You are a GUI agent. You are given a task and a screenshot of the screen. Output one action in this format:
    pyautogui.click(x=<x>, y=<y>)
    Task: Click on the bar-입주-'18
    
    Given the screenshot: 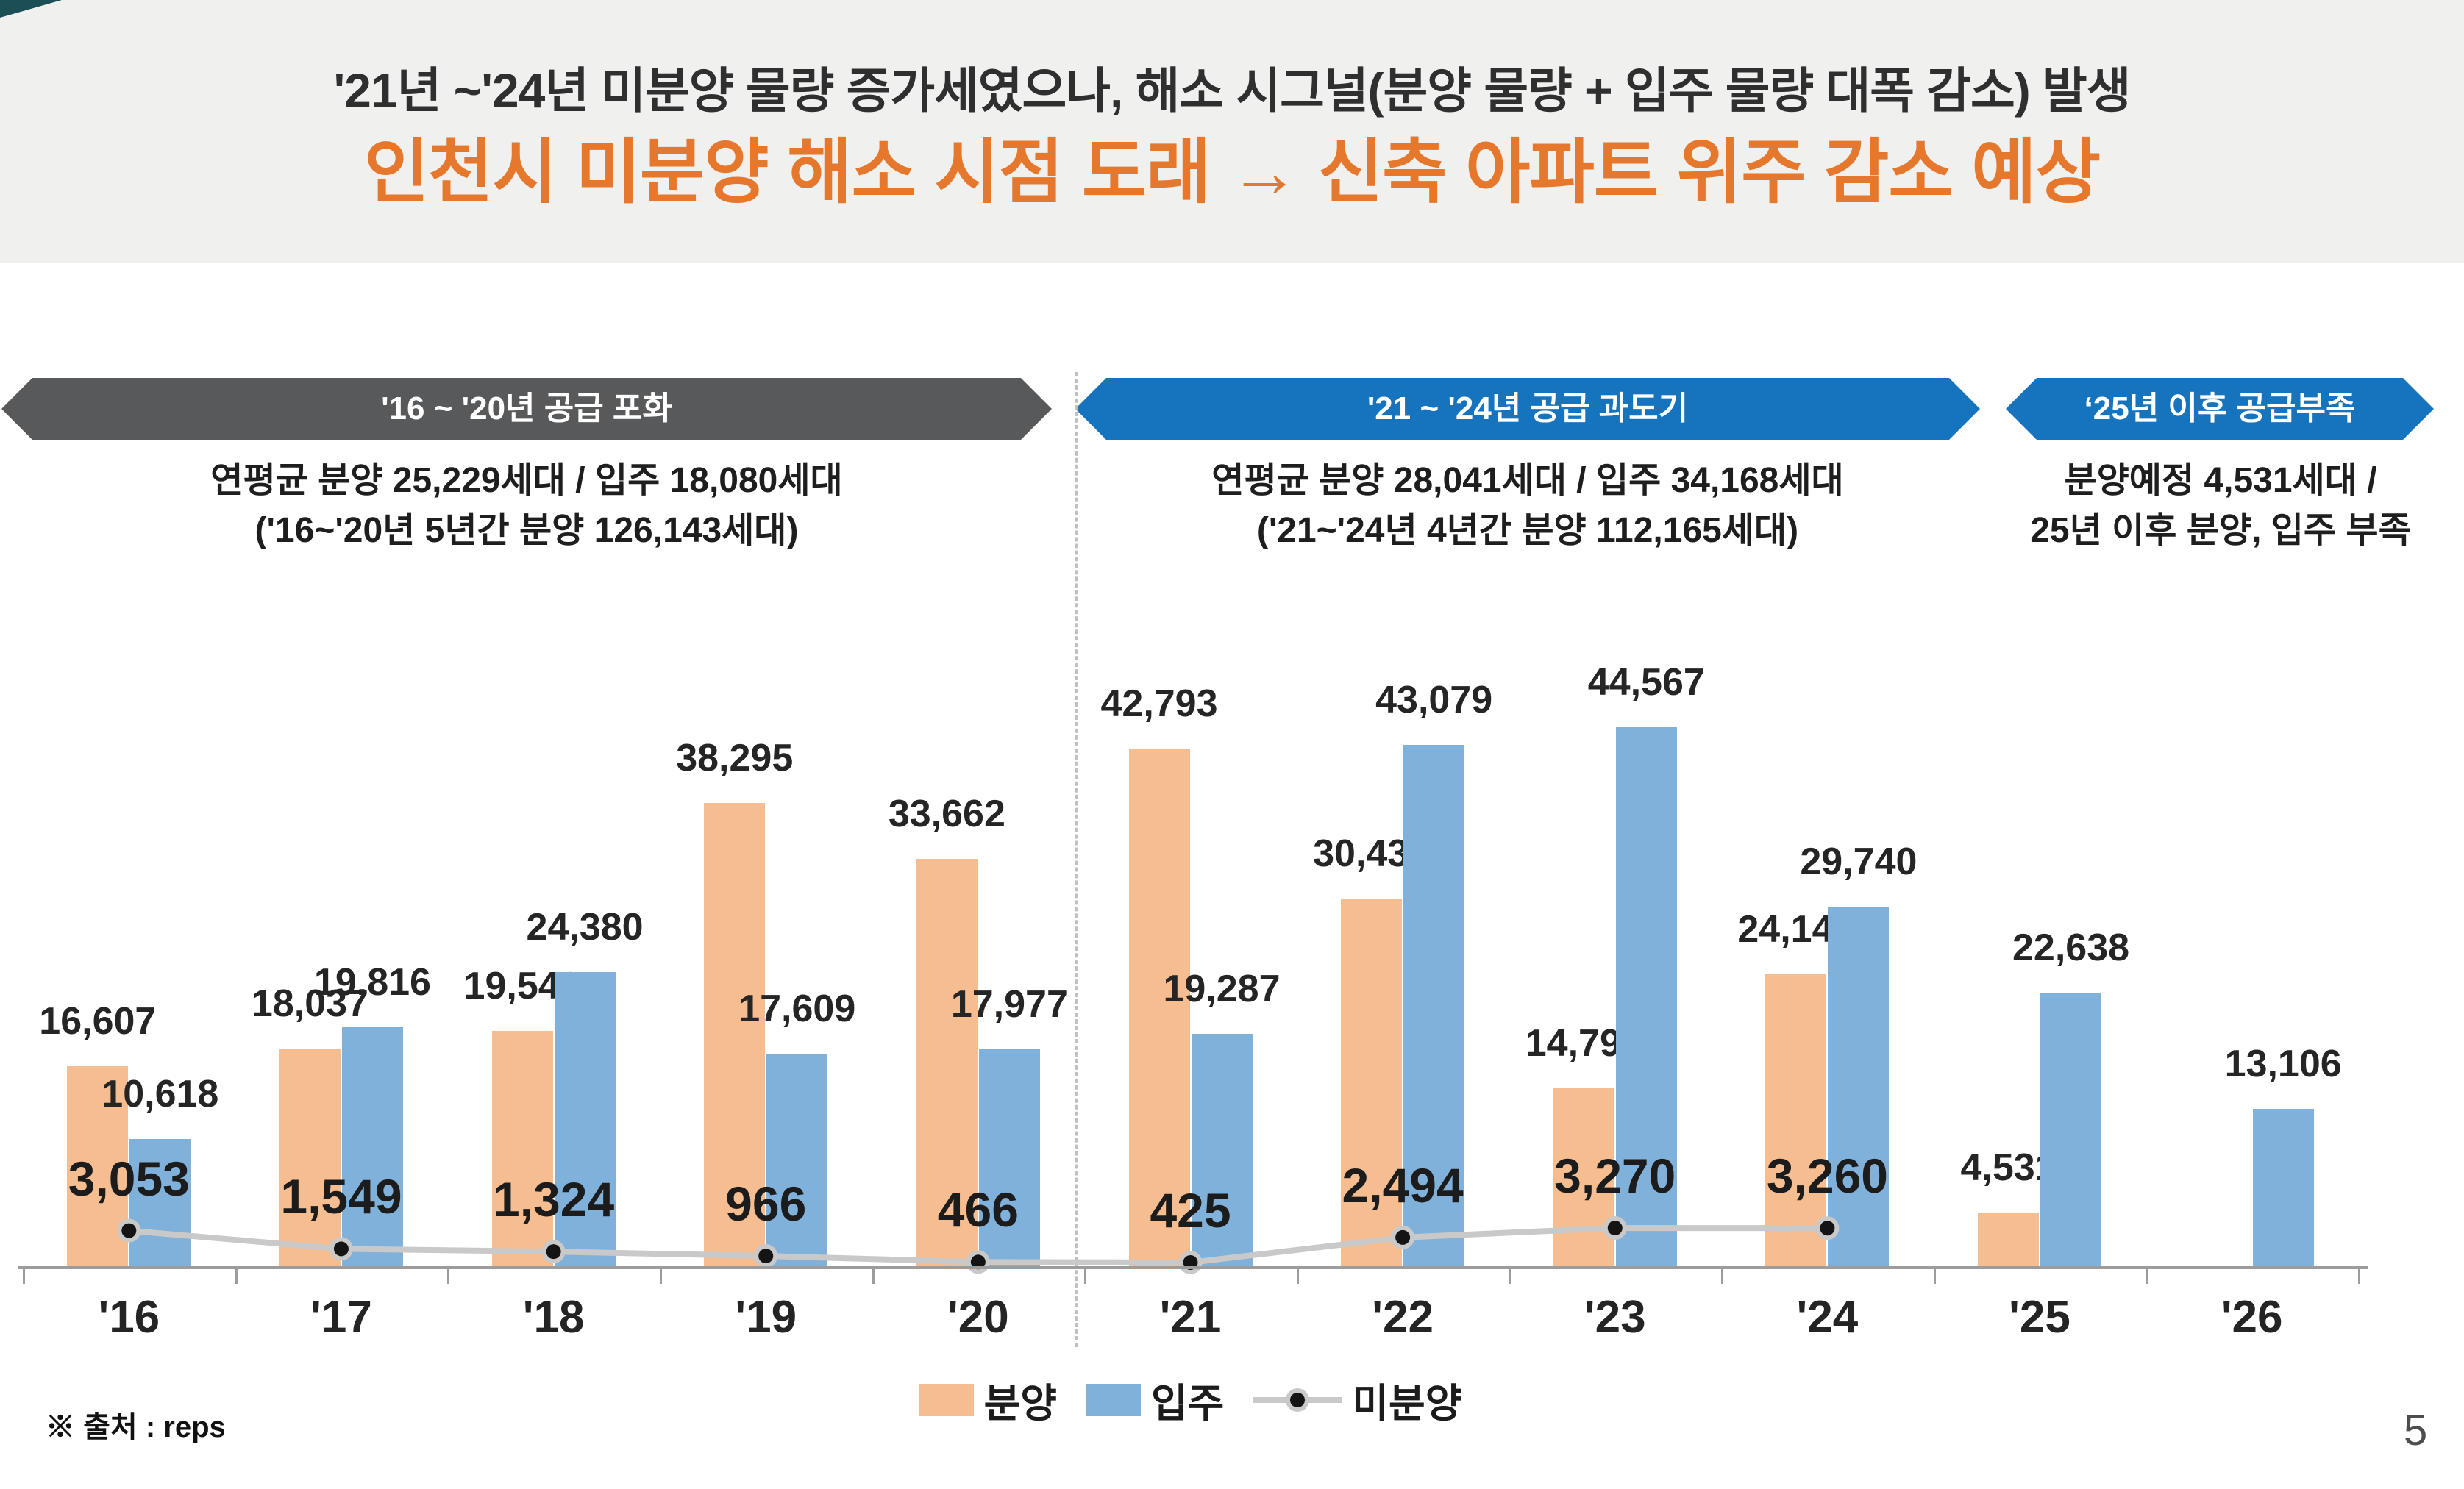 What is the action you would take?
    pyautogui.click(x=585, y=1119)
    